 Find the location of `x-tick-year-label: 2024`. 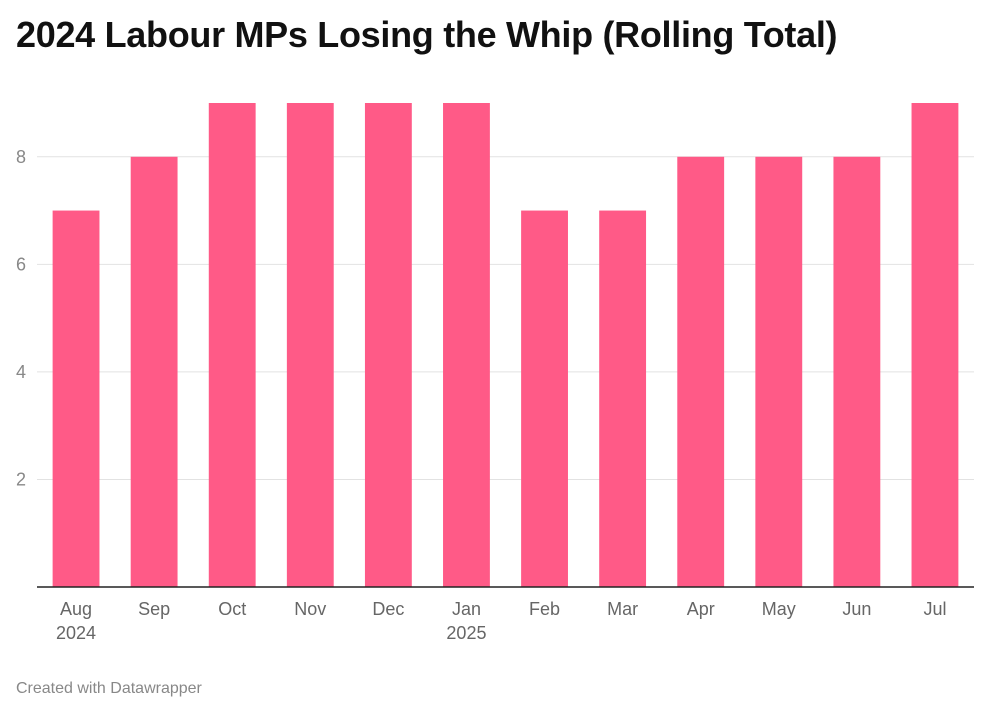

x-tick-year-label: 2024 is located at coordinates (76, 633).